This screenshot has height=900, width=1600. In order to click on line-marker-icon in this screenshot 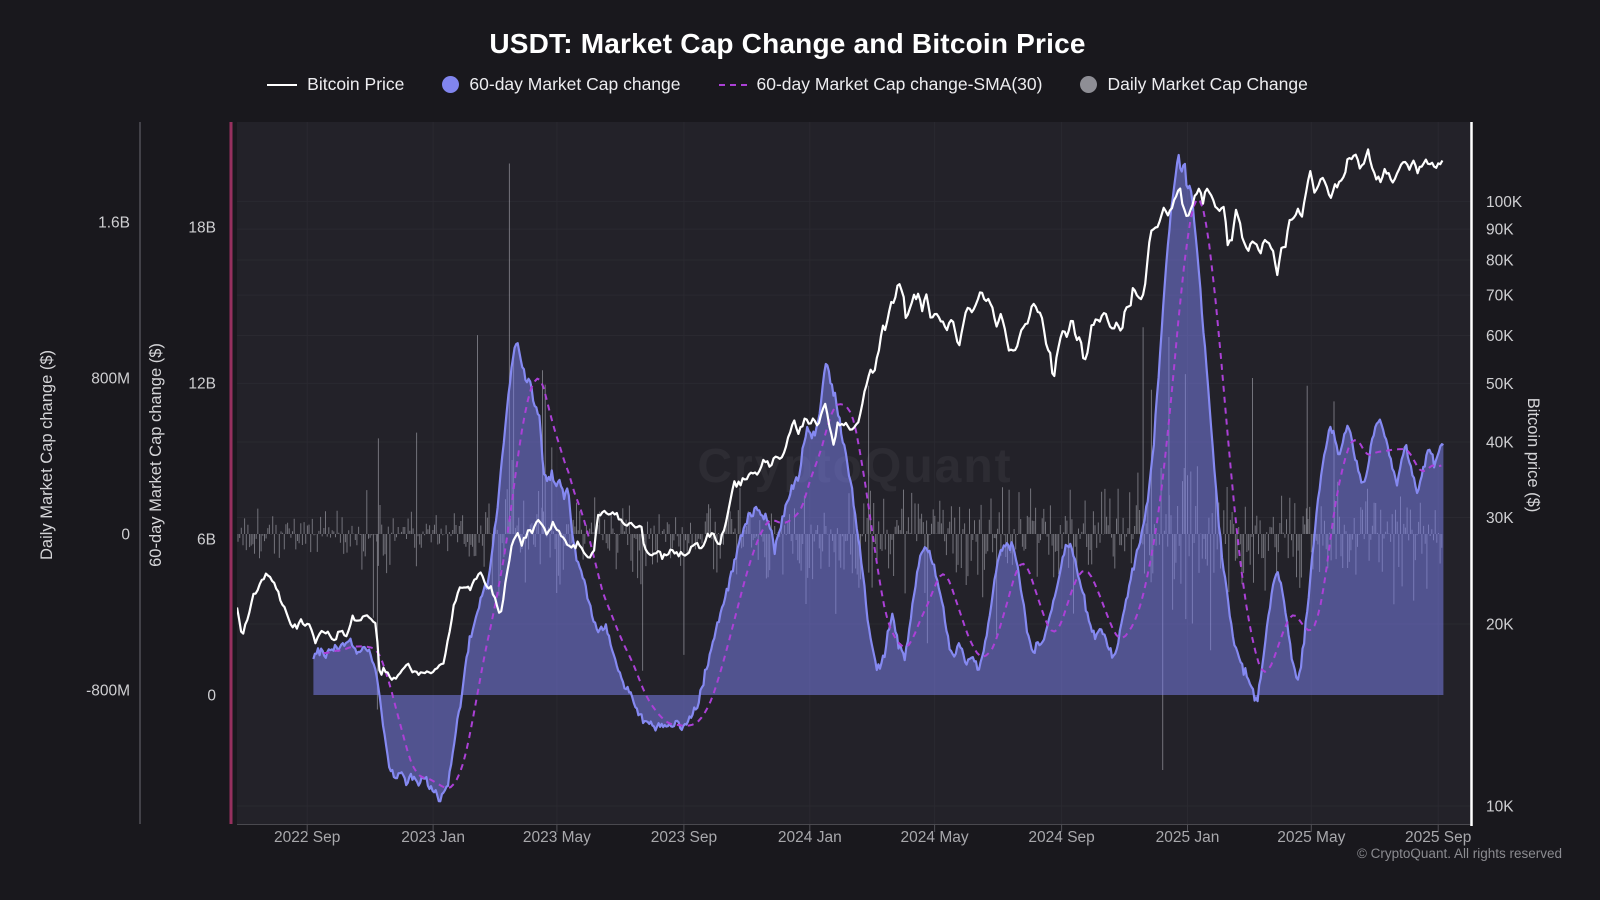, I will do `click(282, 84)`.